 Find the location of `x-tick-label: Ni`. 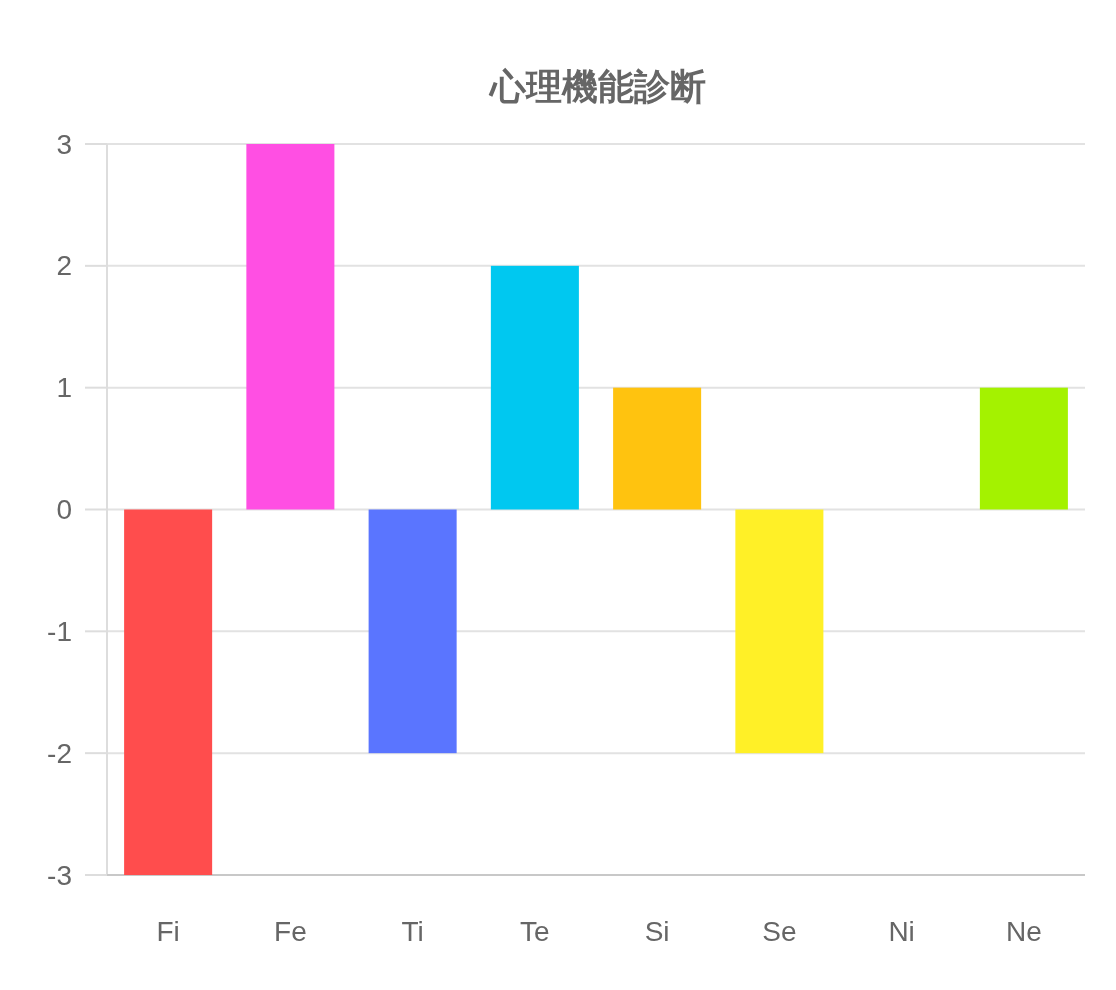

x-tick-label: Ni is located at coordinates (901, 931).